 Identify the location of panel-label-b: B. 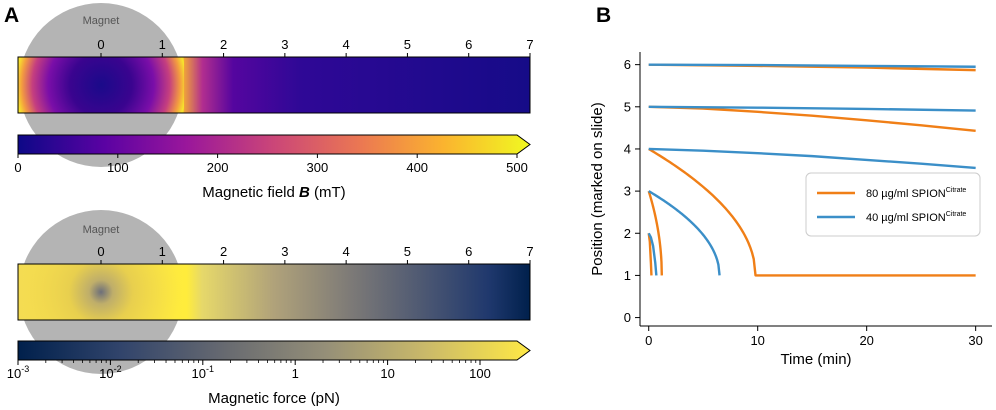
(603, 15).